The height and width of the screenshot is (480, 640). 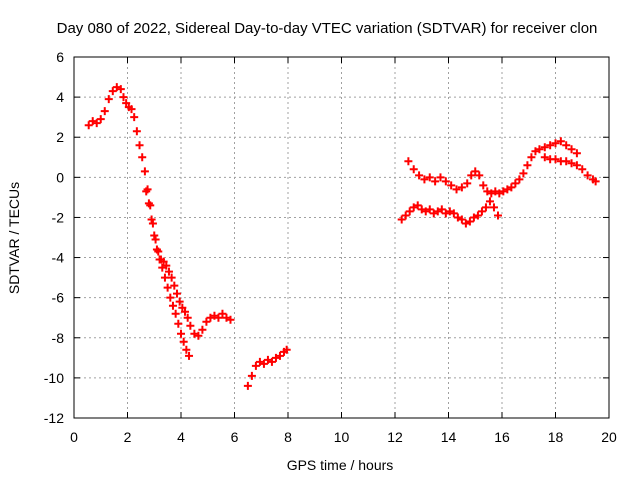 What do you see at coordinates (58, 298) in the screenshot?
I see `y-tick-label: -6` at bounding box center [58, 298].